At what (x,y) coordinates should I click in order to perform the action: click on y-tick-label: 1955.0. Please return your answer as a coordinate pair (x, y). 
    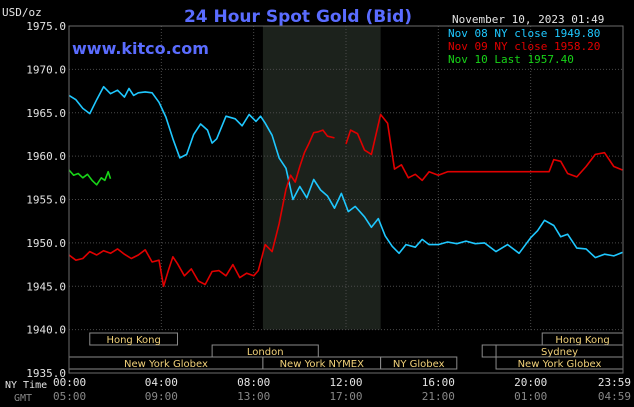
    Looking at the image, I should click on (46, 200).